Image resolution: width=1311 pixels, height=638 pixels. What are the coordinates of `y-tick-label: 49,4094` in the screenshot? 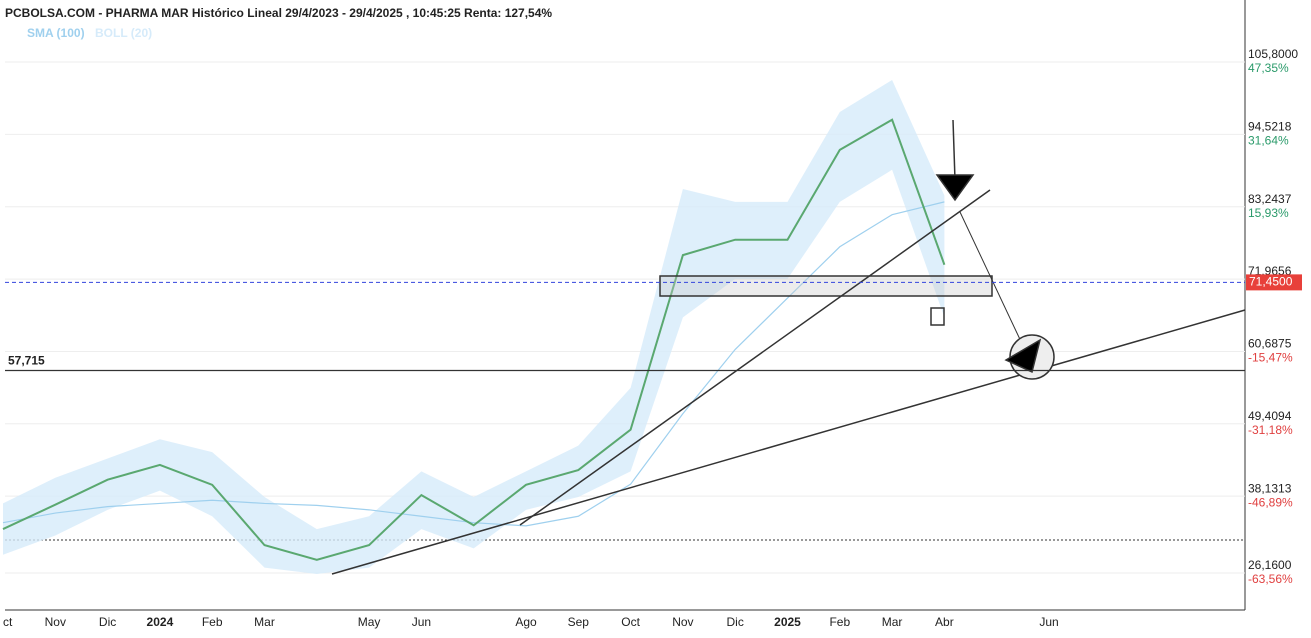 It's located at (1270, 416).